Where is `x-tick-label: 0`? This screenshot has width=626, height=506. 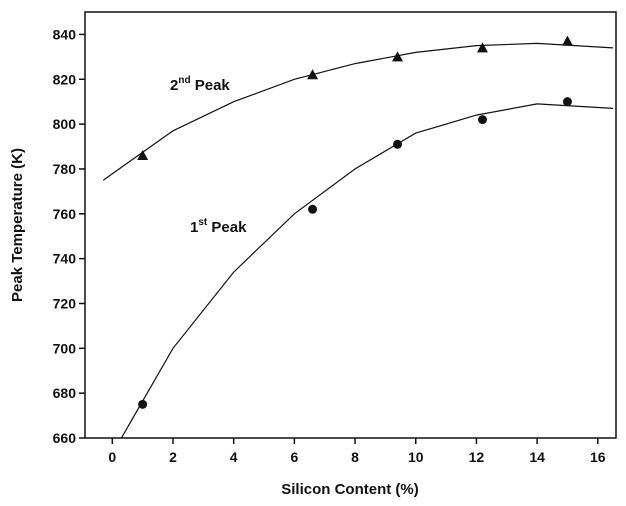
x-tick-label: 0 is located at coordinates (112, 457).